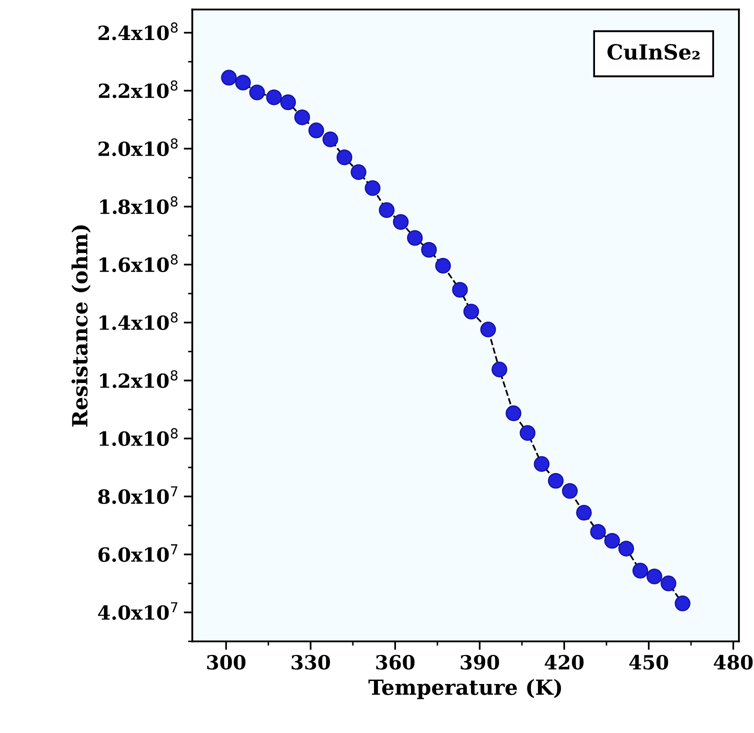  I want to click on x-axis-title: Temperature (K), so click(464, 689).